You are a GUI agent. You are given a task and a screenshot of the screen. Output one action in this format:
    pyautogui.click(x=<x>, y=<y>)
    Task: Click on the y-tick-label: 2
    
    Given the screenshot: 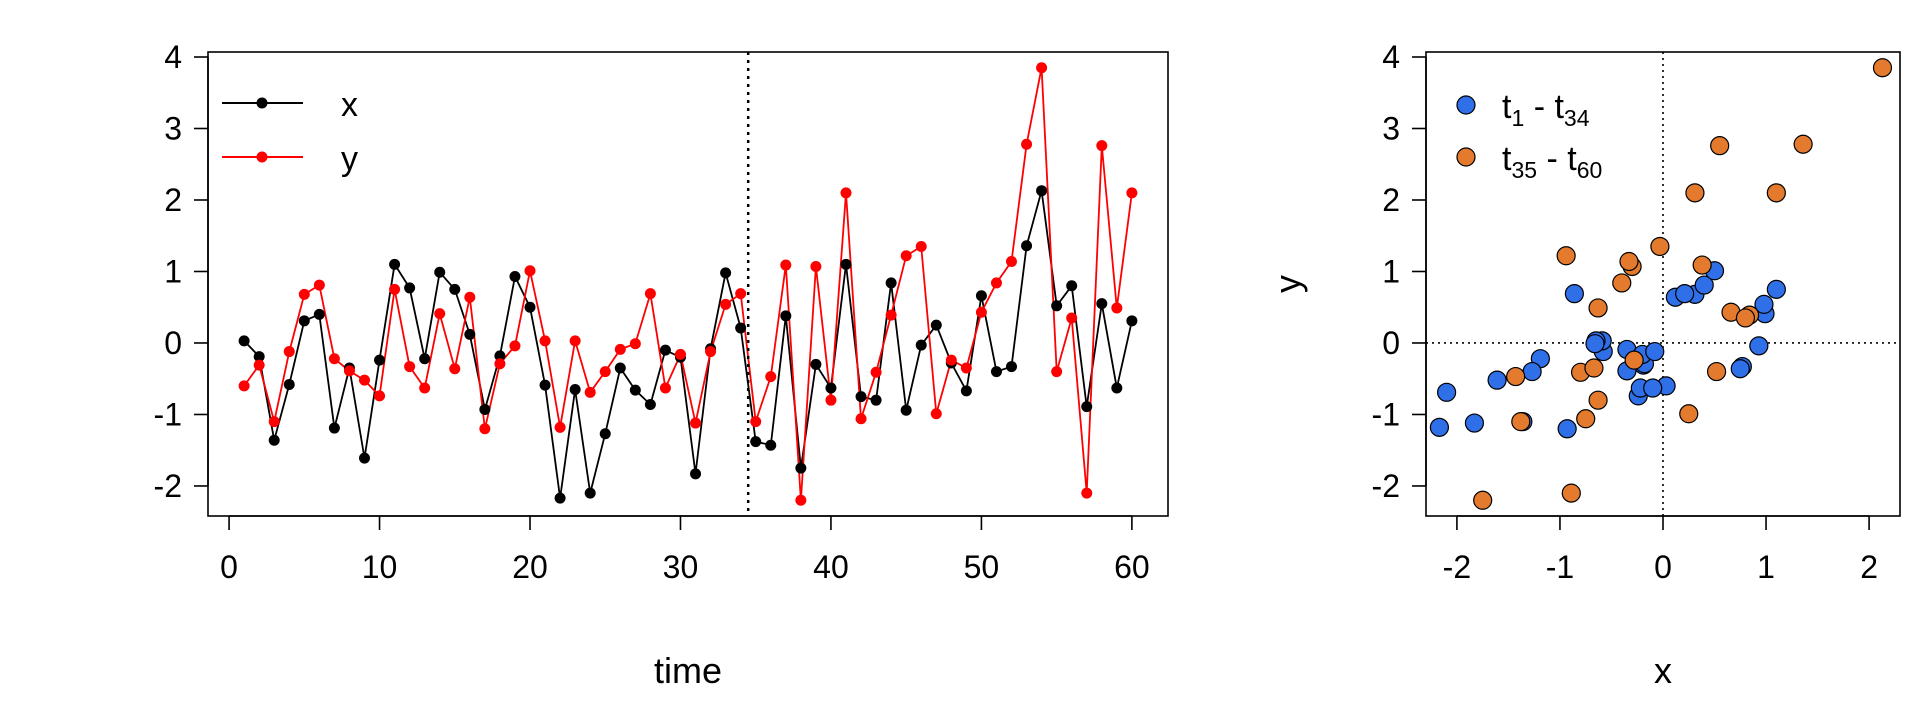 What is the action you would take?
    pyautogui.click(x=1391, y=200)
    